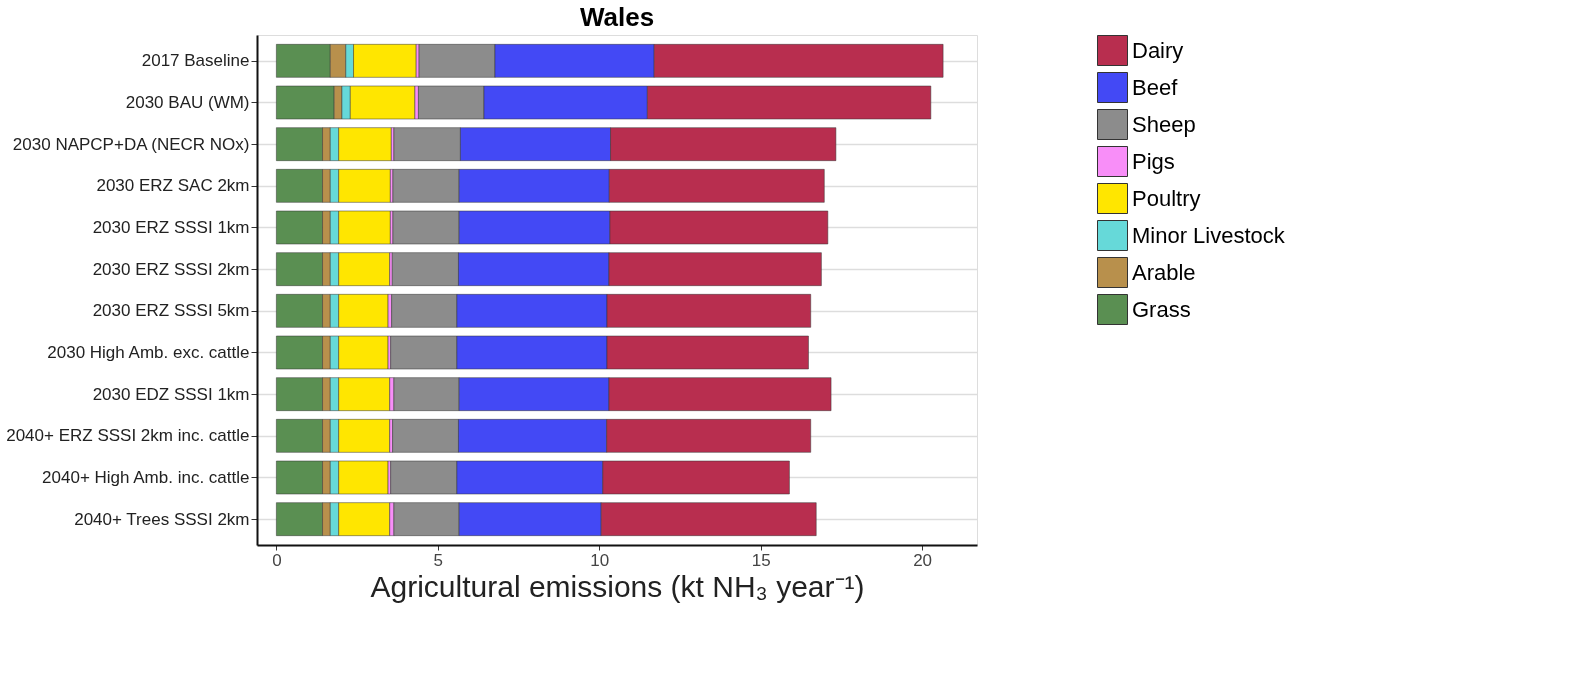  Describe the element at coordinates (617, 586) in the screenshot. I see `x-axis-title: Agricultural emissions (kt NH₃ year⁻¹)` at that location.